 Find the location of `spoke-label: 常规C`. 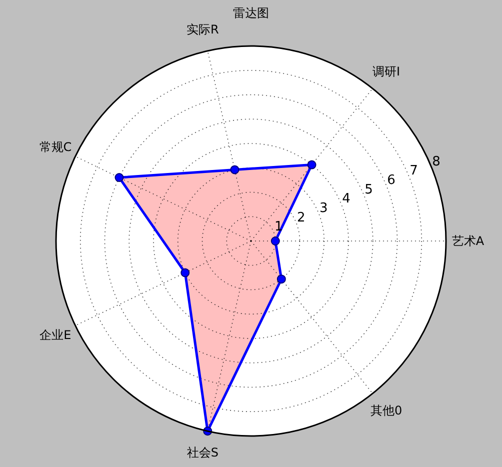

spoke-label: 常规C is located at coordinates (55, 147).